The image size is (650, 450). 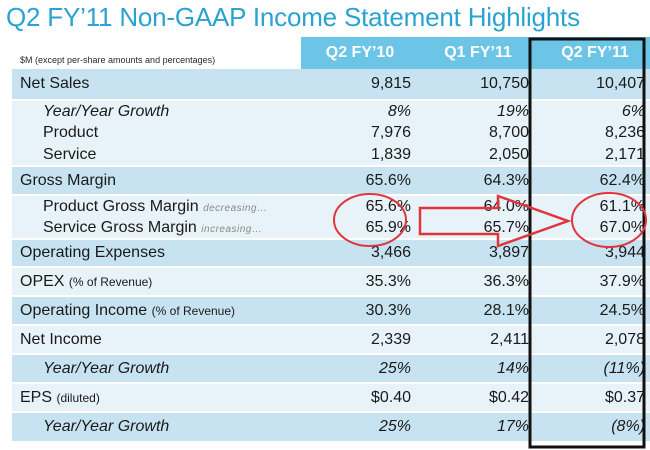 I want to click on row-label-text: Operating Income, so click(x=84, y=310).